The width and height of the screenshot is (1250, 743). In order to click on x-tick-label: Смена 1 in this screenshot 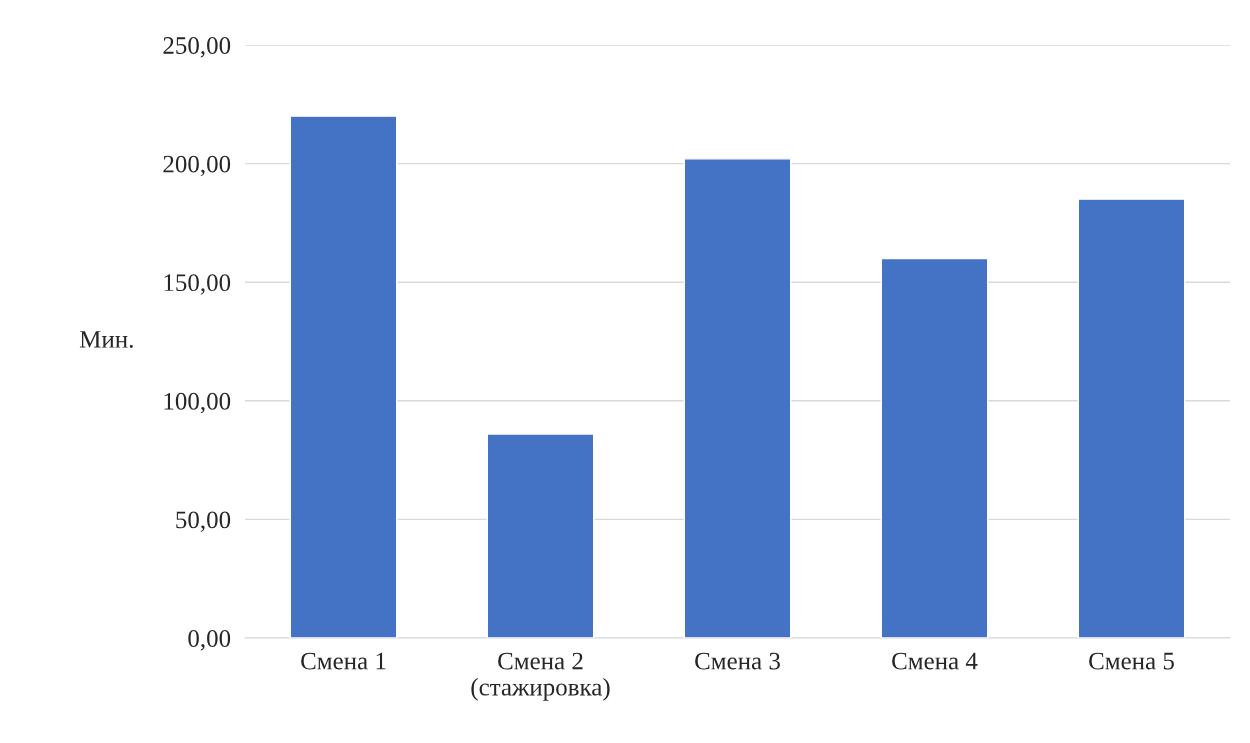, I will do `click(343, 661)`.